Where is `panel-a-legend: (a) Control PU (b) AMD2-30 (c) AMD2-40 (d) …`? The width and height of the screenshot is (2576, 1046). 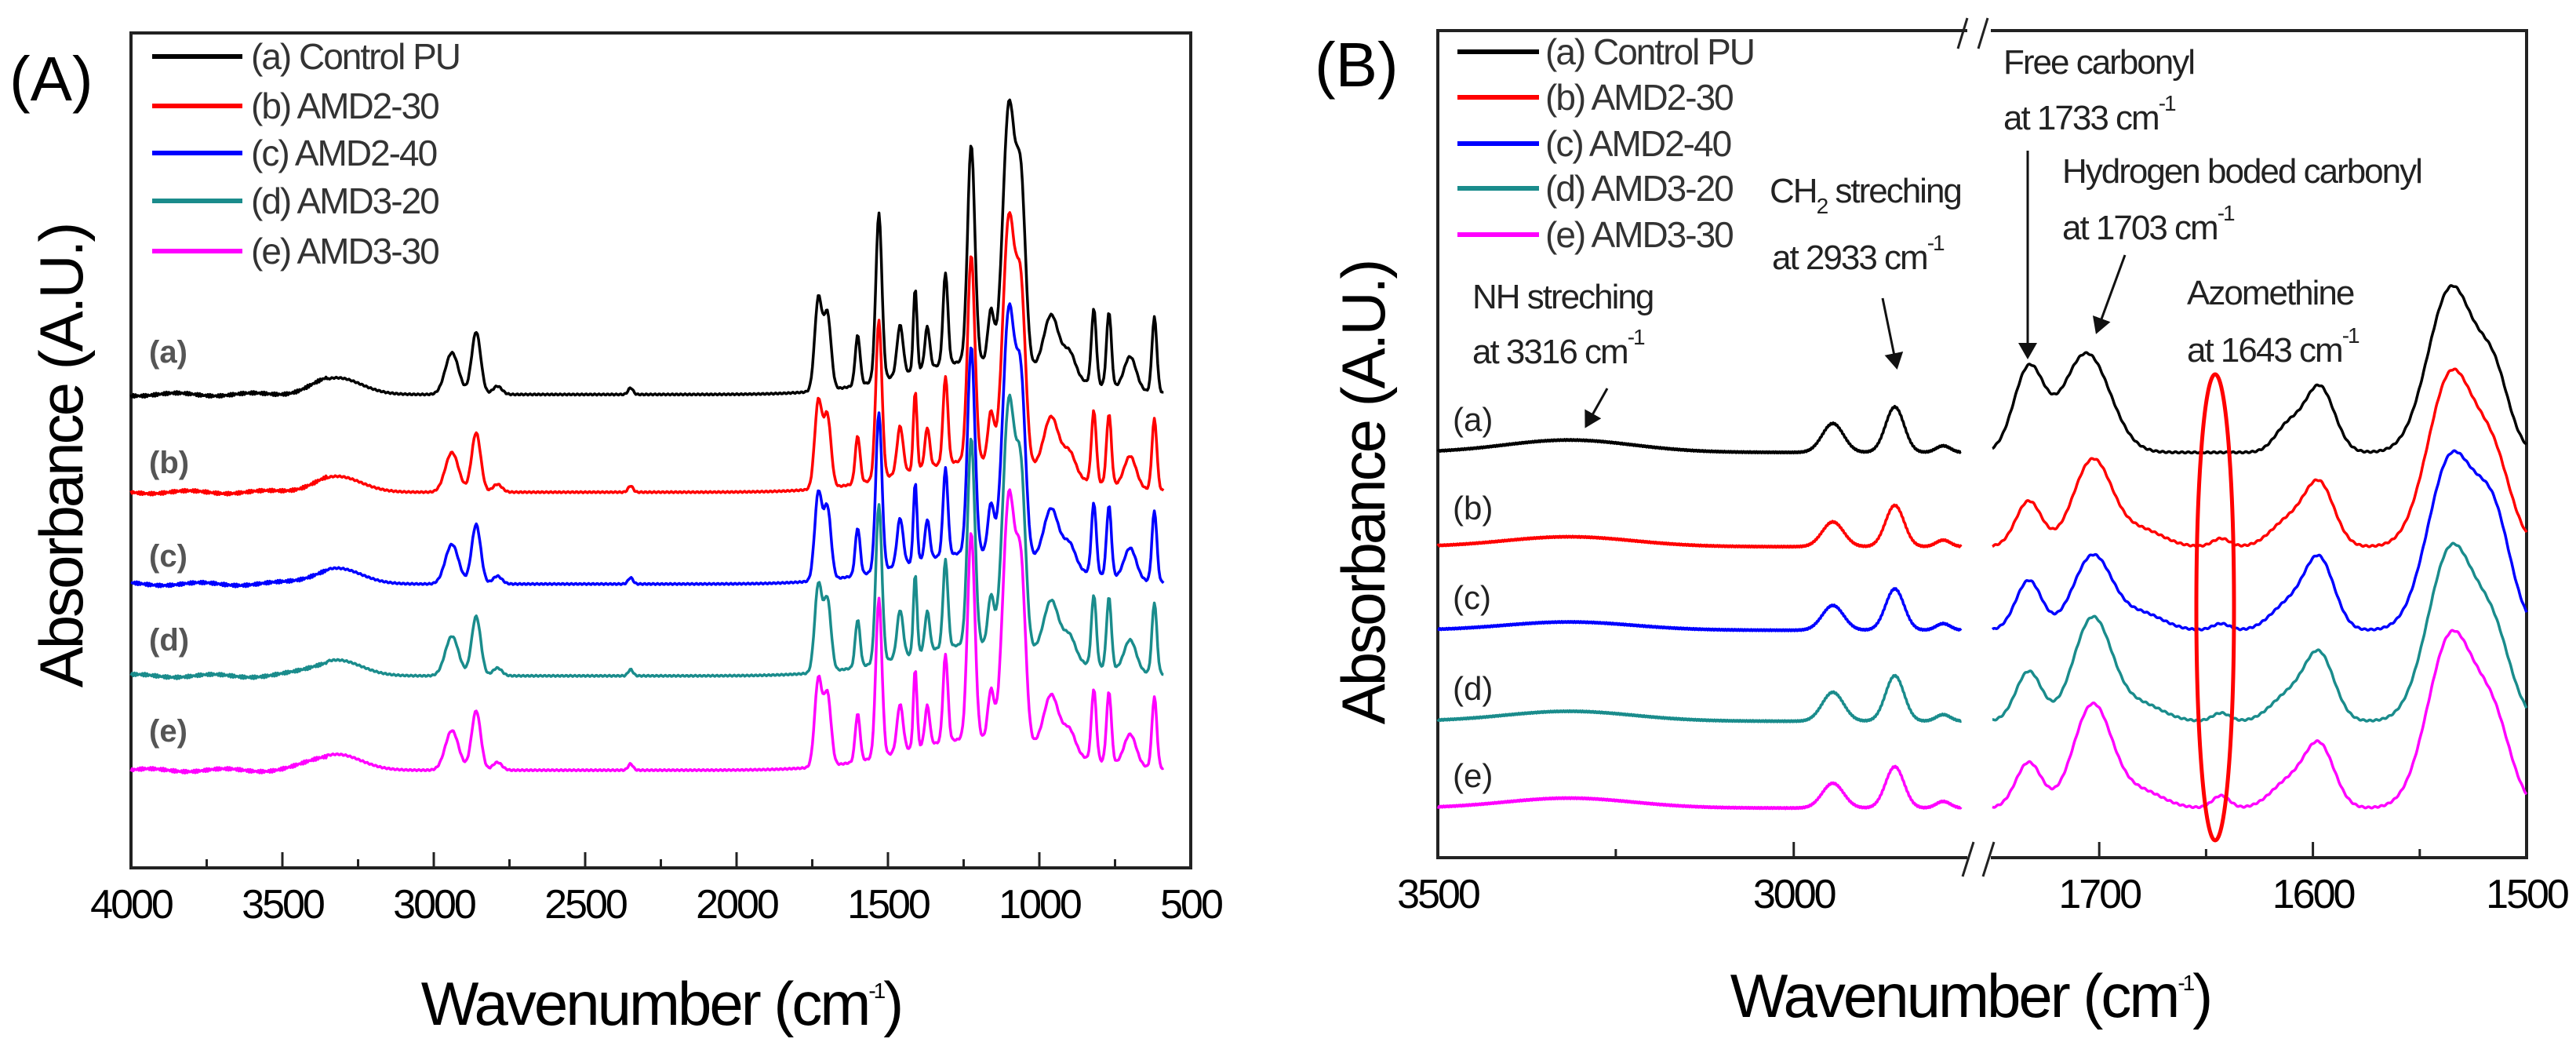 panel-a-legend: (a) Control PU (b) AMD2-30 (c) AMD2-40 (d) … is located at coordinates (306, 154).